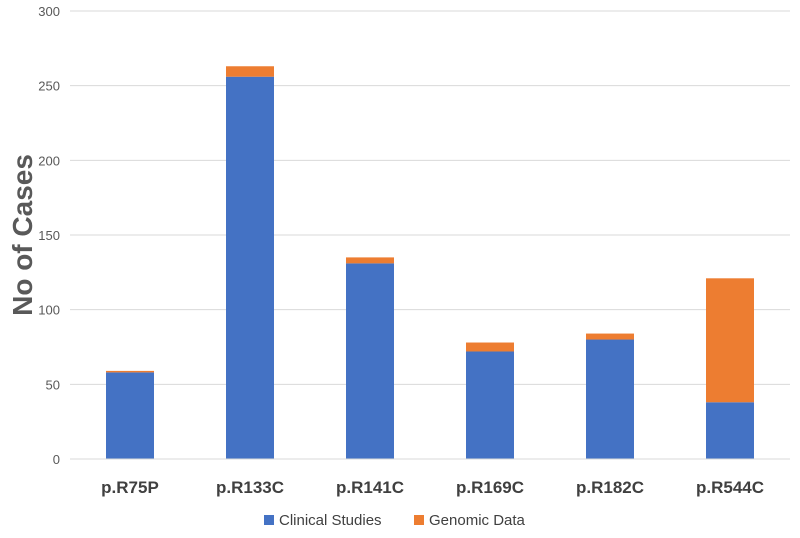 This screenshot has width=800, height=538. I want to click on y-tick-label: 300, so click(49, 11).